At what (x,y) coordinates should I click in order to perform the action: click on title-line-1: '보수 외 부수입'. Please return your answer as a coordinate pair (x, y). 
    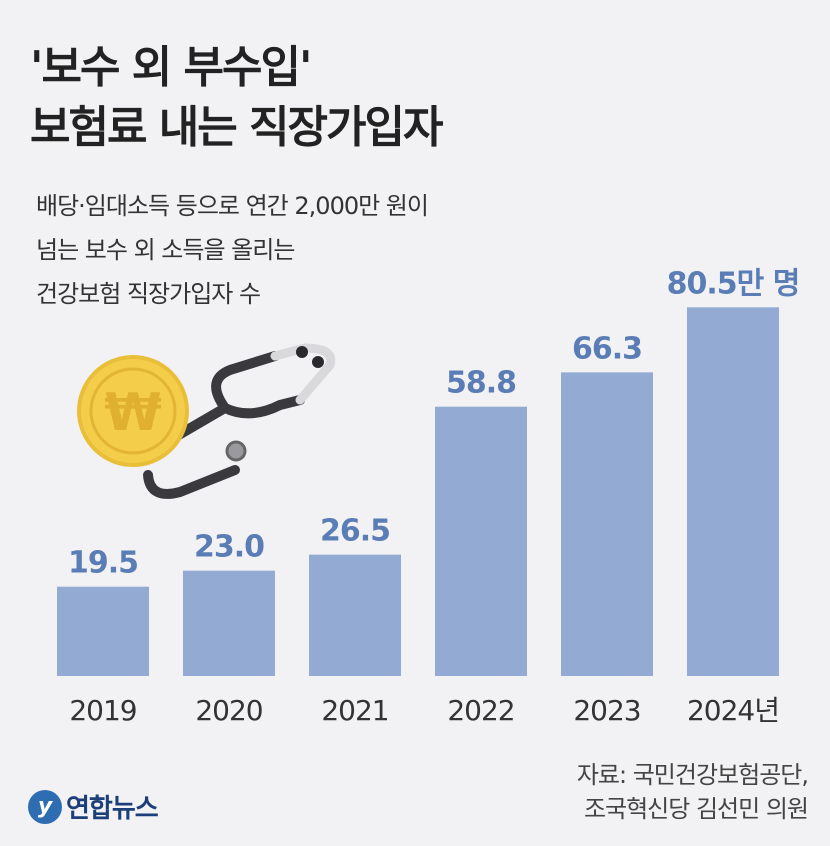
    Looking at the image, I should click on (171, 67).